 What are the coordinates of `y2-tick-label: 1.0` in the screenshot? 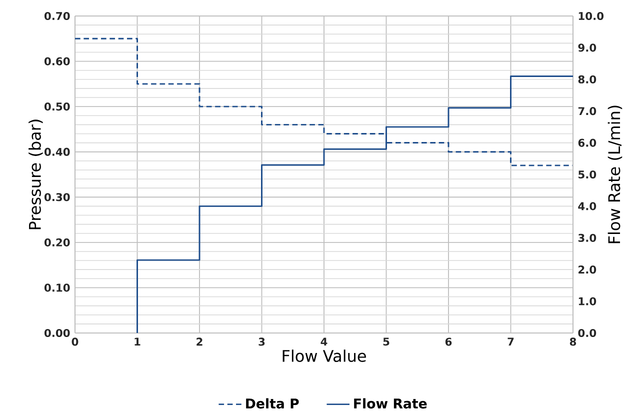 It's located at (587, 301).